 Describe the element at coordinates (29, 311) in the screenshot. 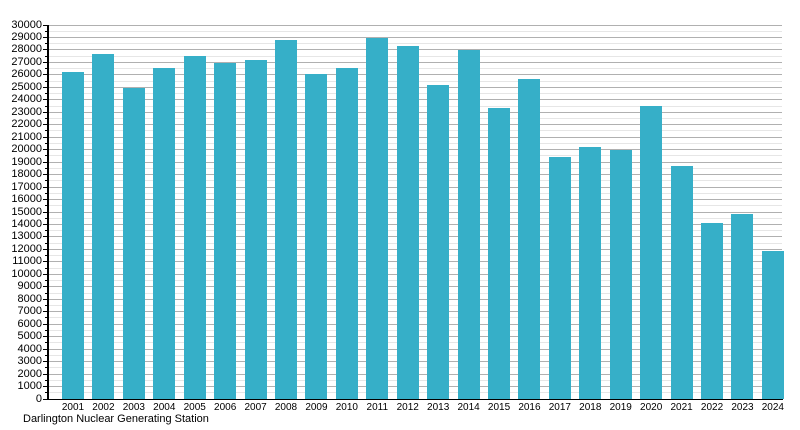

I see `y-axis-label: 7000` at that location.